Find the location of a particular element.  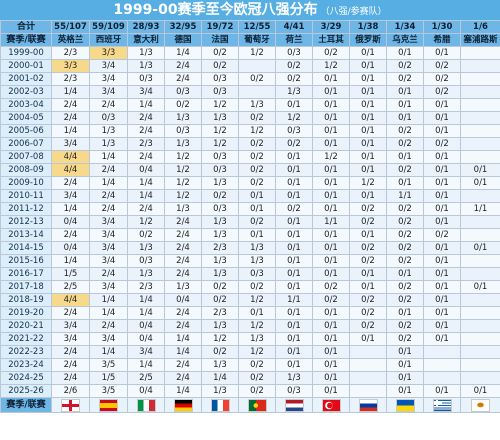

germany-flag-icon is located at coordinates (183, 405).